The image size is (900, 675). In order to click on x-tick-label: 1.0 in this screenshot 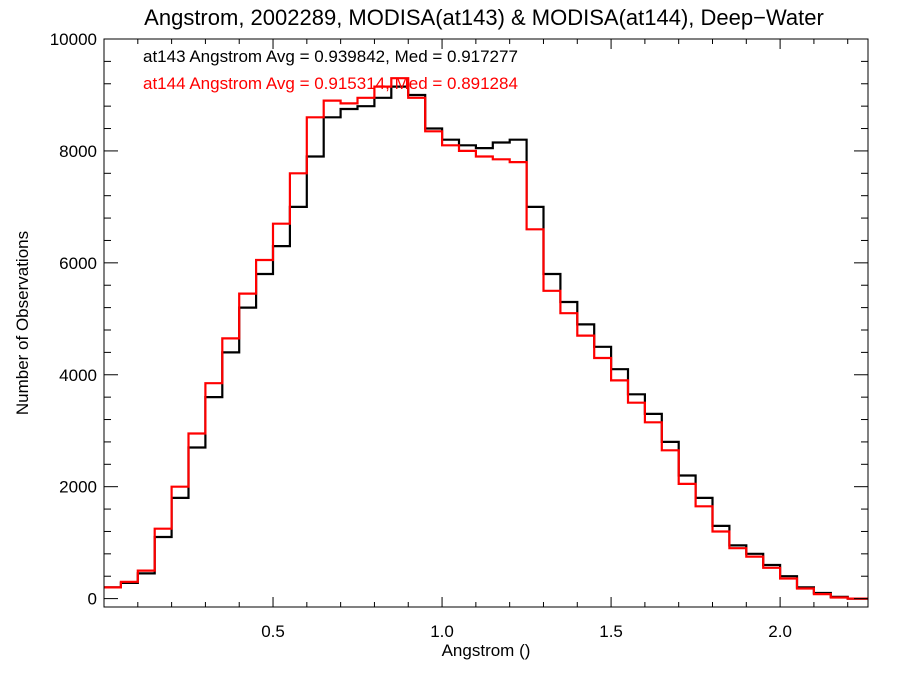, I will do `click(442, 631)`.